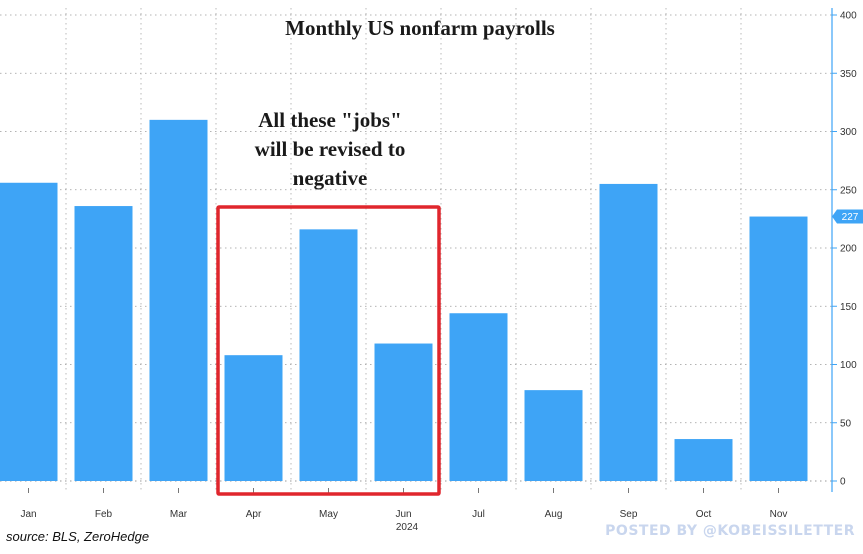 The width and height of the screenshot is (863, 554). I want to click on y-tick-label: 150, so click(848, 307).